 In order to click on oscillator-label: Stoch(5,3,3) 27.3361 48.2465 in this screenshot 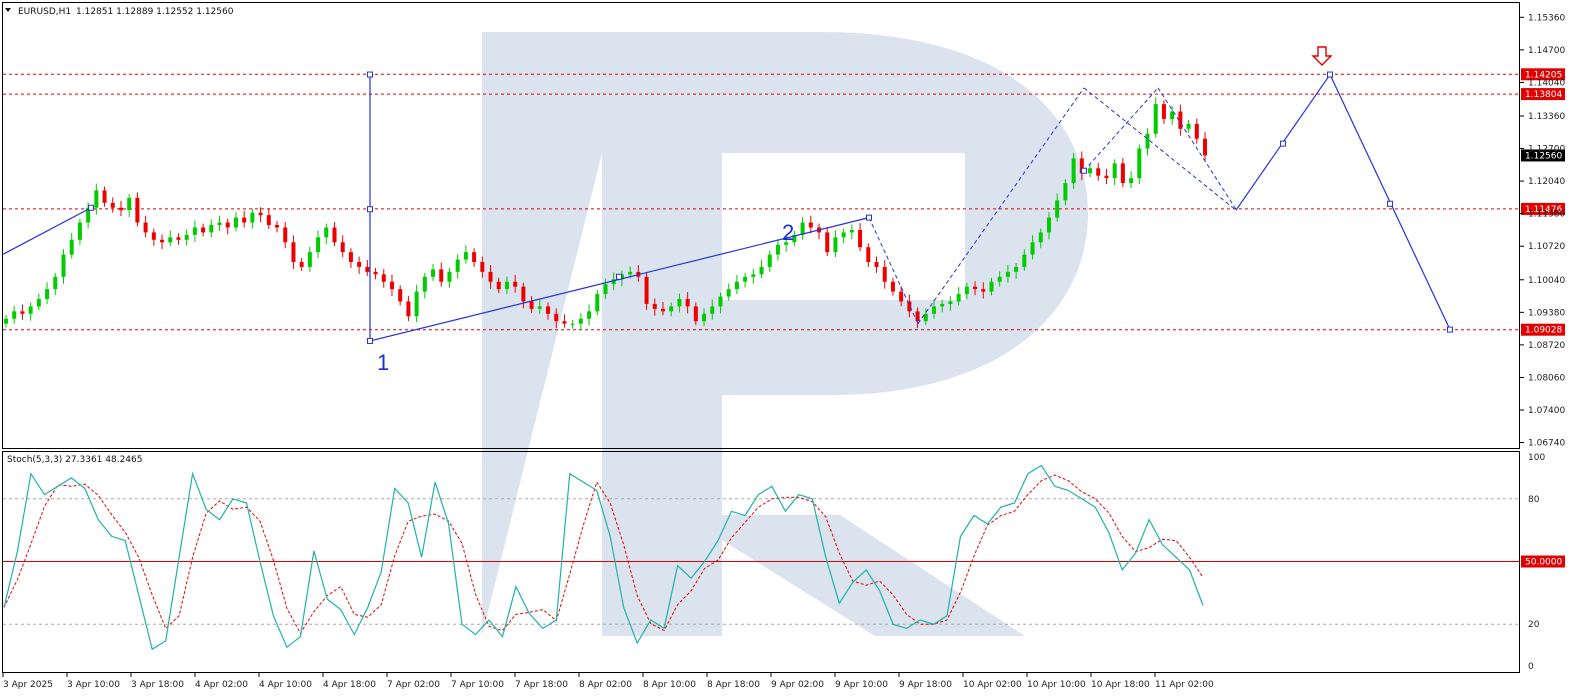, I will do `click(74, 460)`.